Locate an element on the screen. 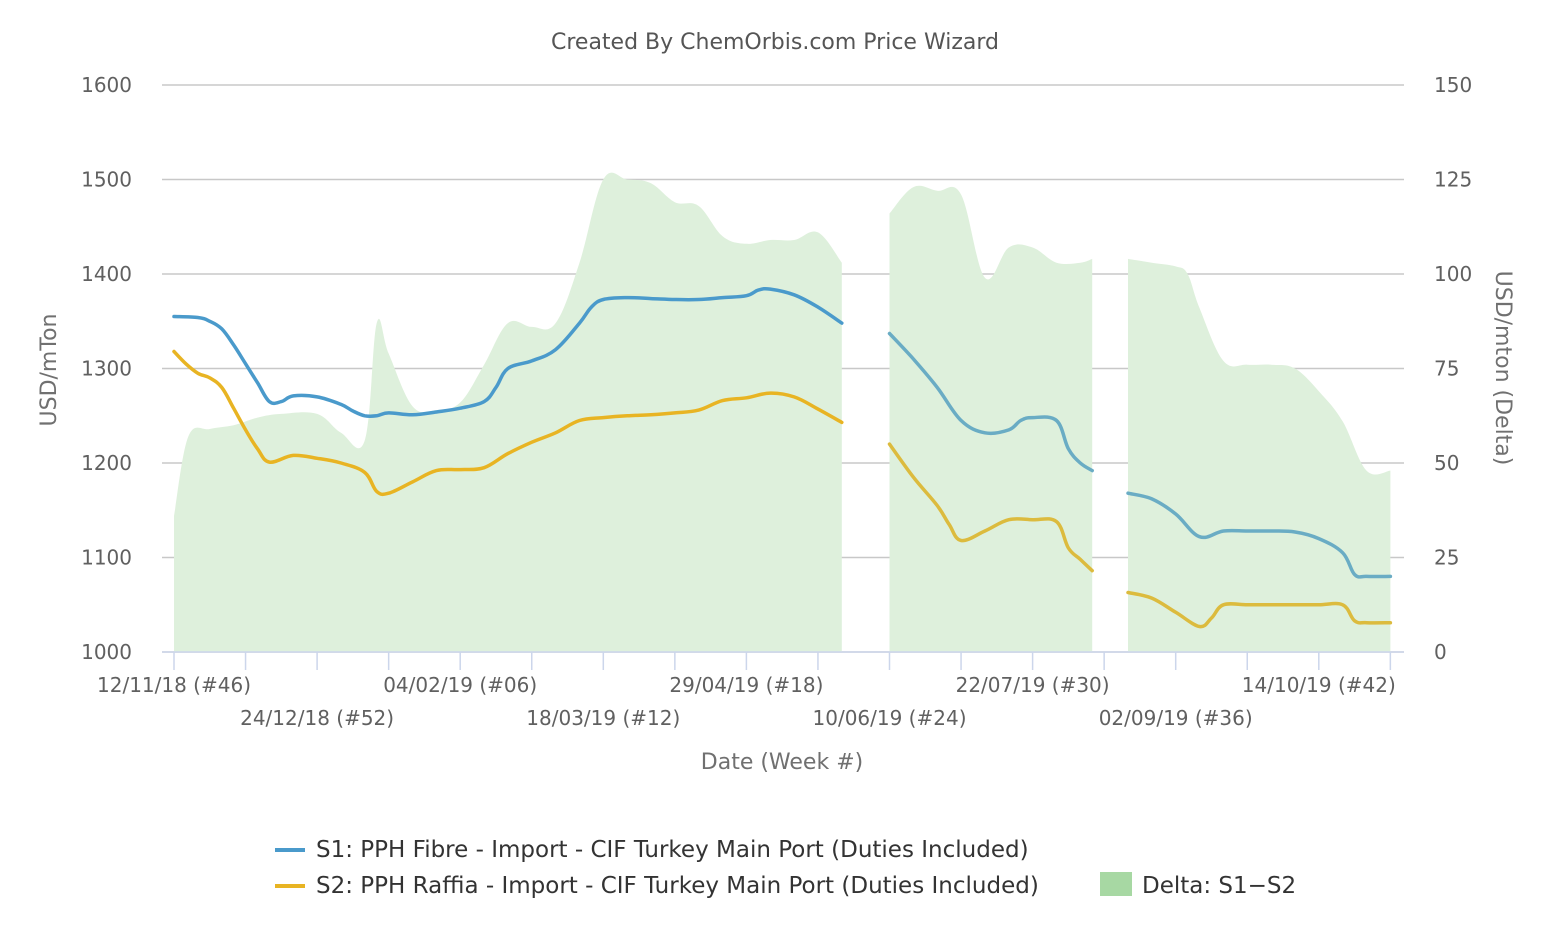 Image resolution: width=1552 pixels, height=934 pixels. x-tick-label: 24/12/18 (#52) is located at coordinates (317, 718).